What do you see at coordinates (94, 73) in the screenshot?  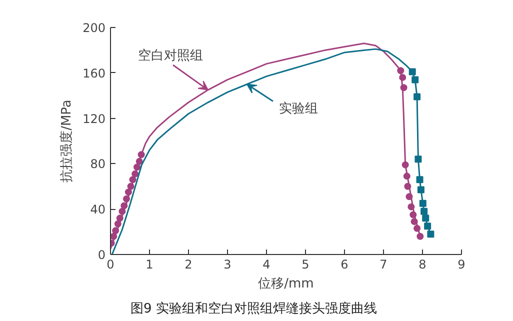 I see `y-tick-label: 160` at bounding box center [94, 73].